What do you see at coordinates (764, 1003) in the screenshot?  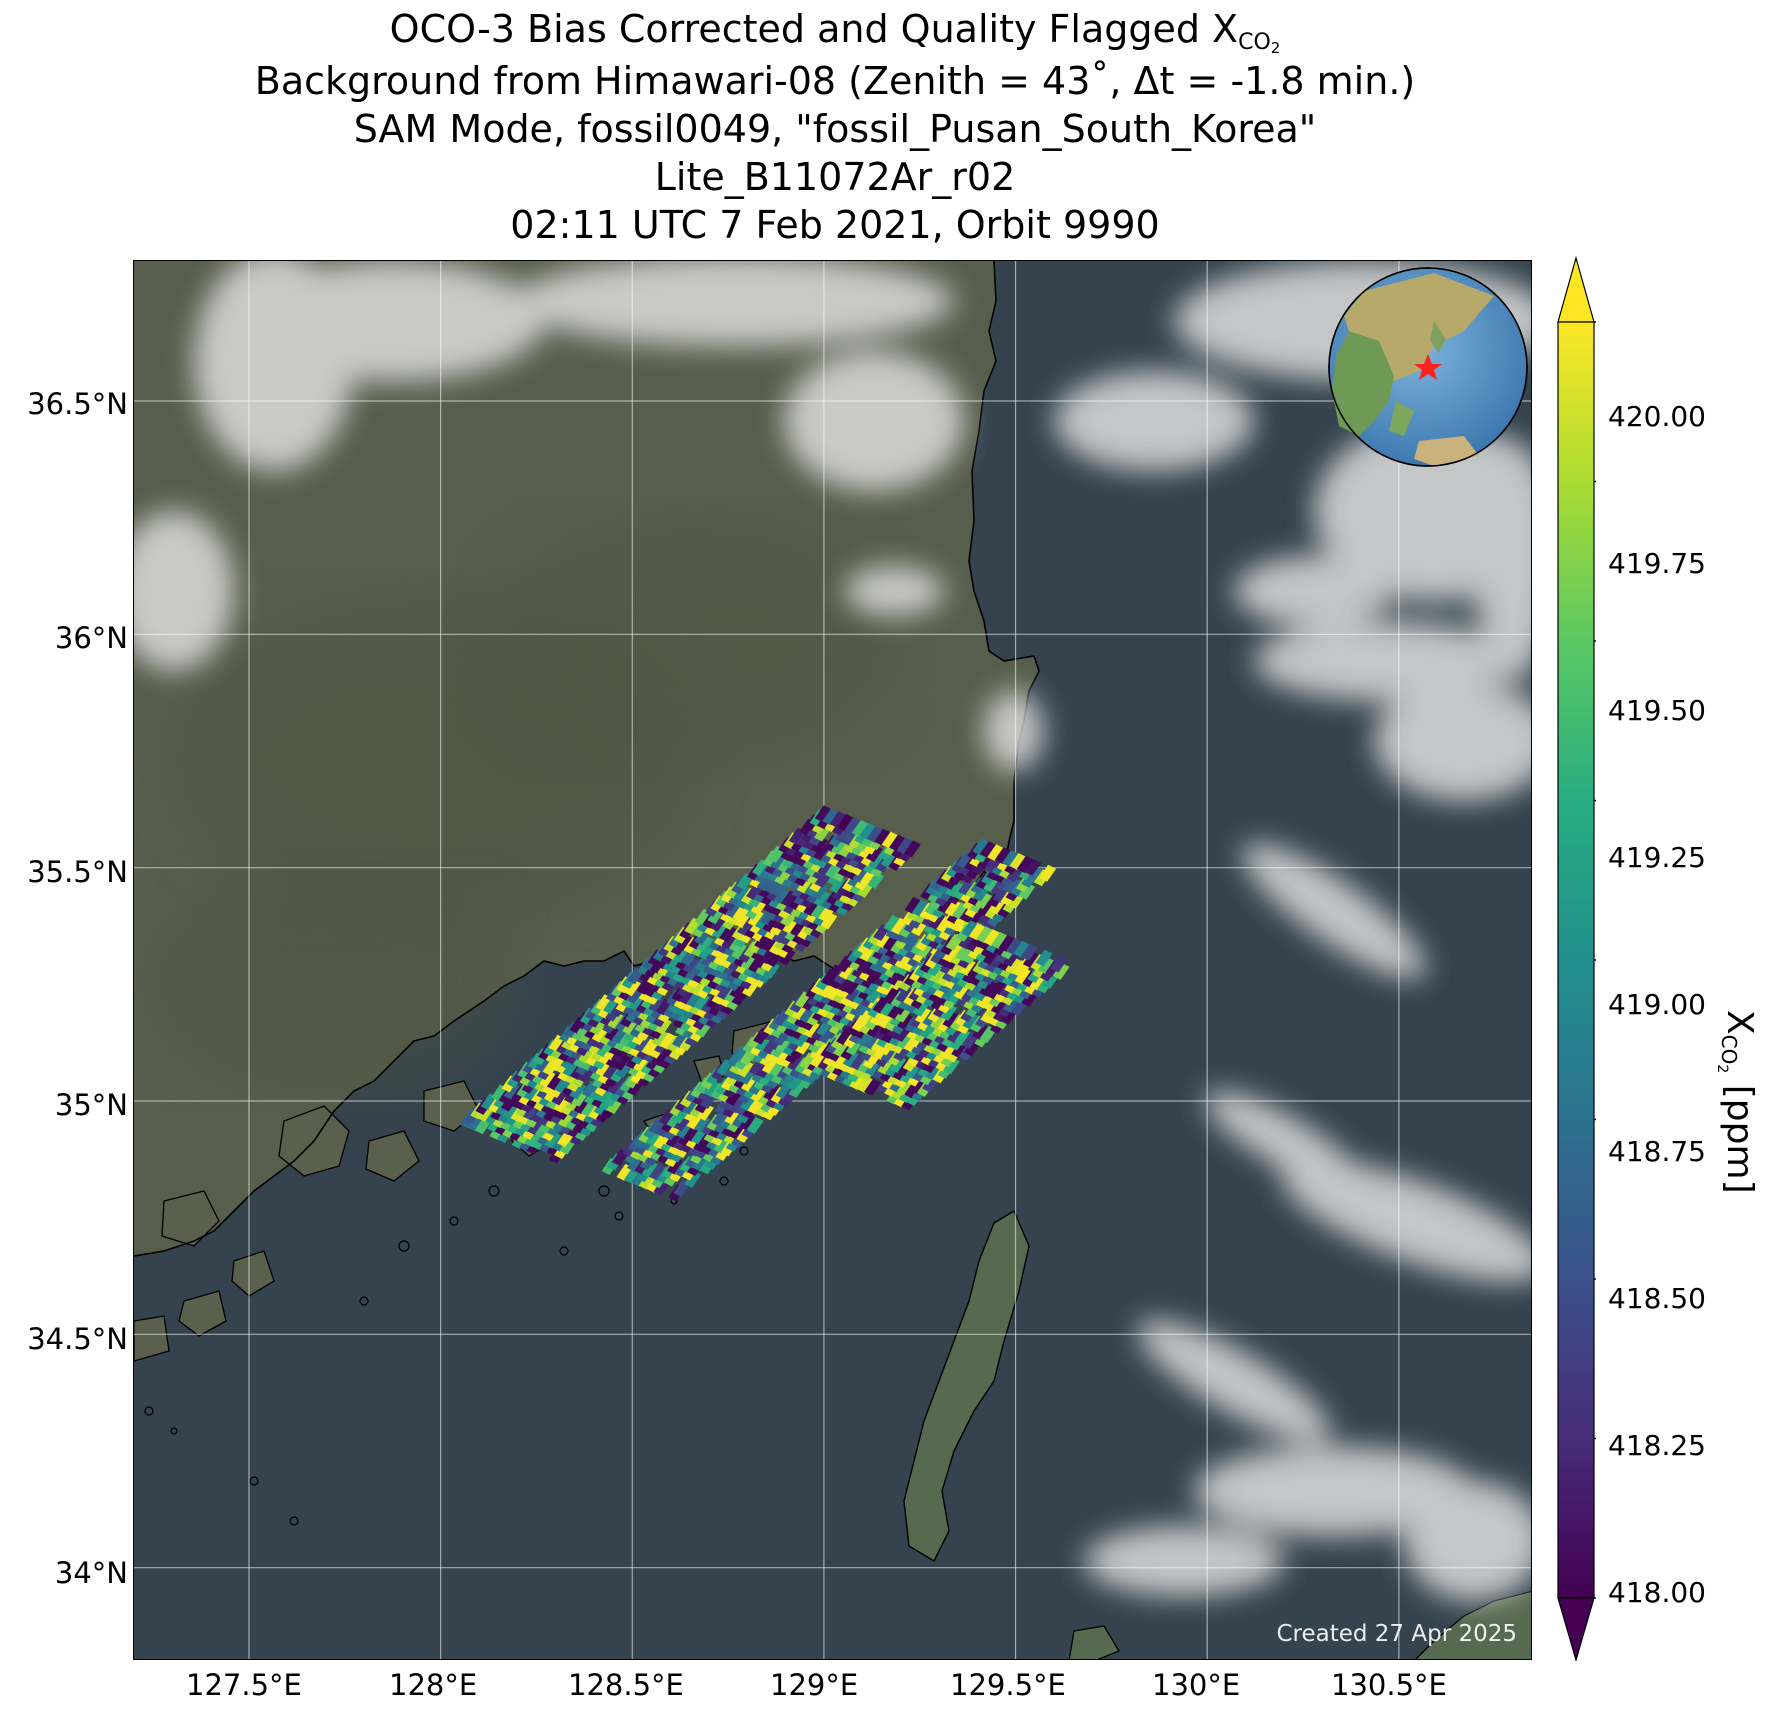 I see `sam-swath` at bounding box center [764, 1003].